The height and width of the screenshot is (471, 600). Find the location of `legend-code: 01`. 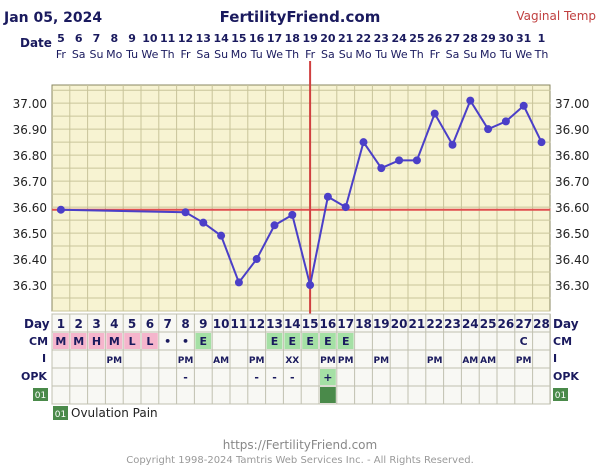

legend-code: 01 is located at coordinates (60, 415).